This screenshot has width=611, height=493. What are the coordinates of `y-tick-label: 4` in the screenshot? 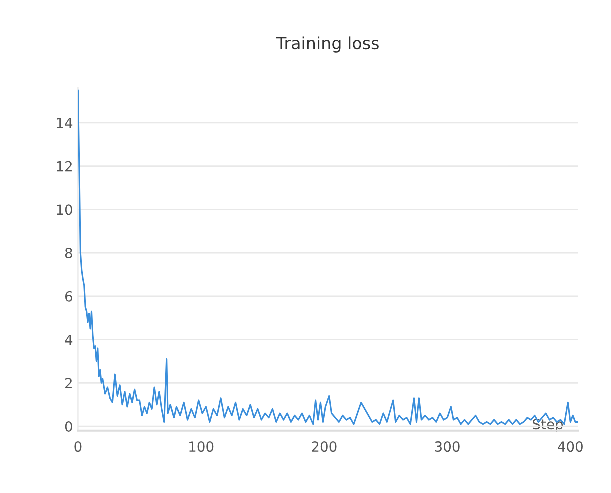 It's located at (69, 340).